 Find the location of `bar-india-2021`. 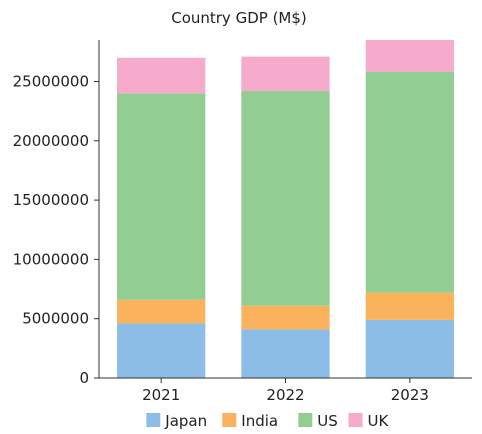

bar-india-2021 is located at coordinates (161, 311).